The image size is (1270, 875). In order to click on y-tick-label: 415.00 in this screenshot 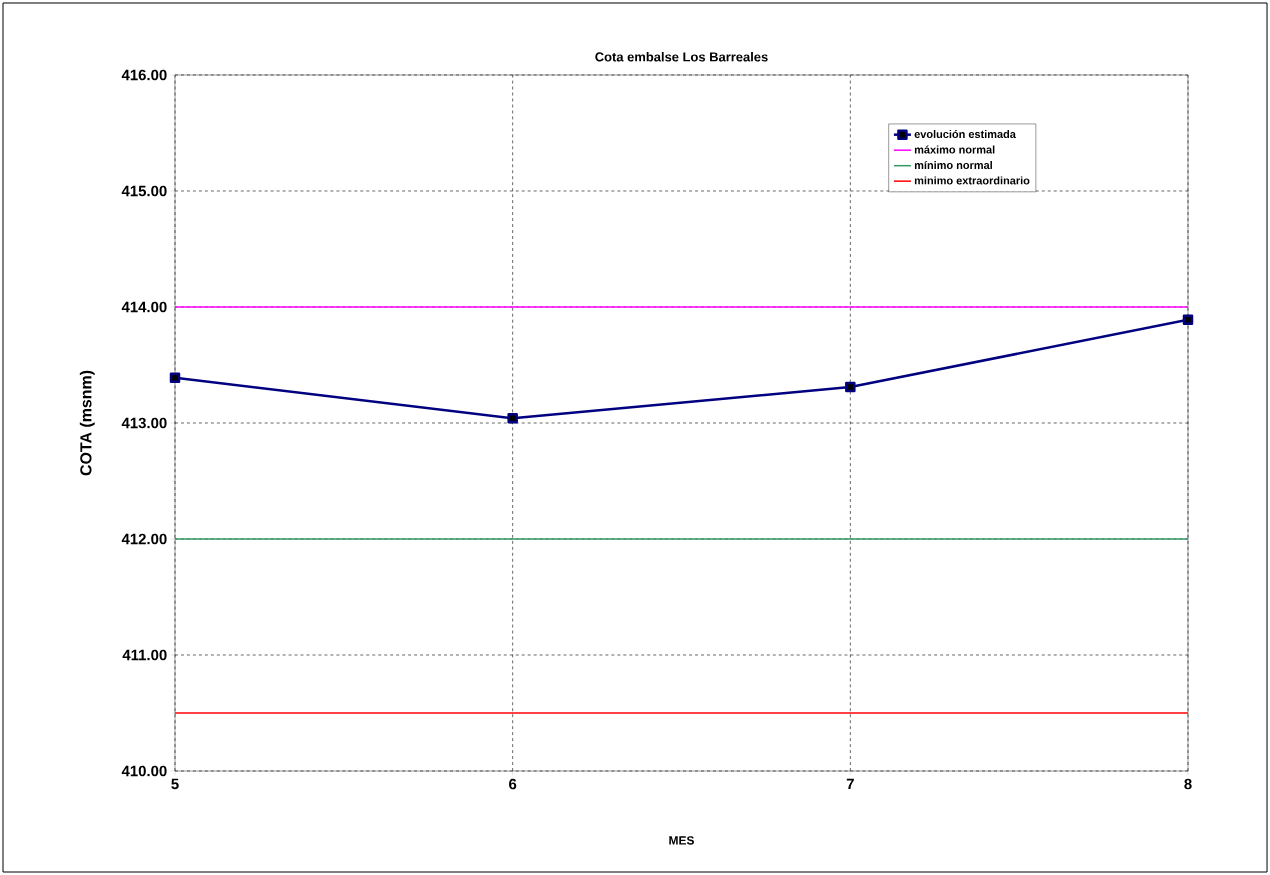, I will do `click(144, 191)`.